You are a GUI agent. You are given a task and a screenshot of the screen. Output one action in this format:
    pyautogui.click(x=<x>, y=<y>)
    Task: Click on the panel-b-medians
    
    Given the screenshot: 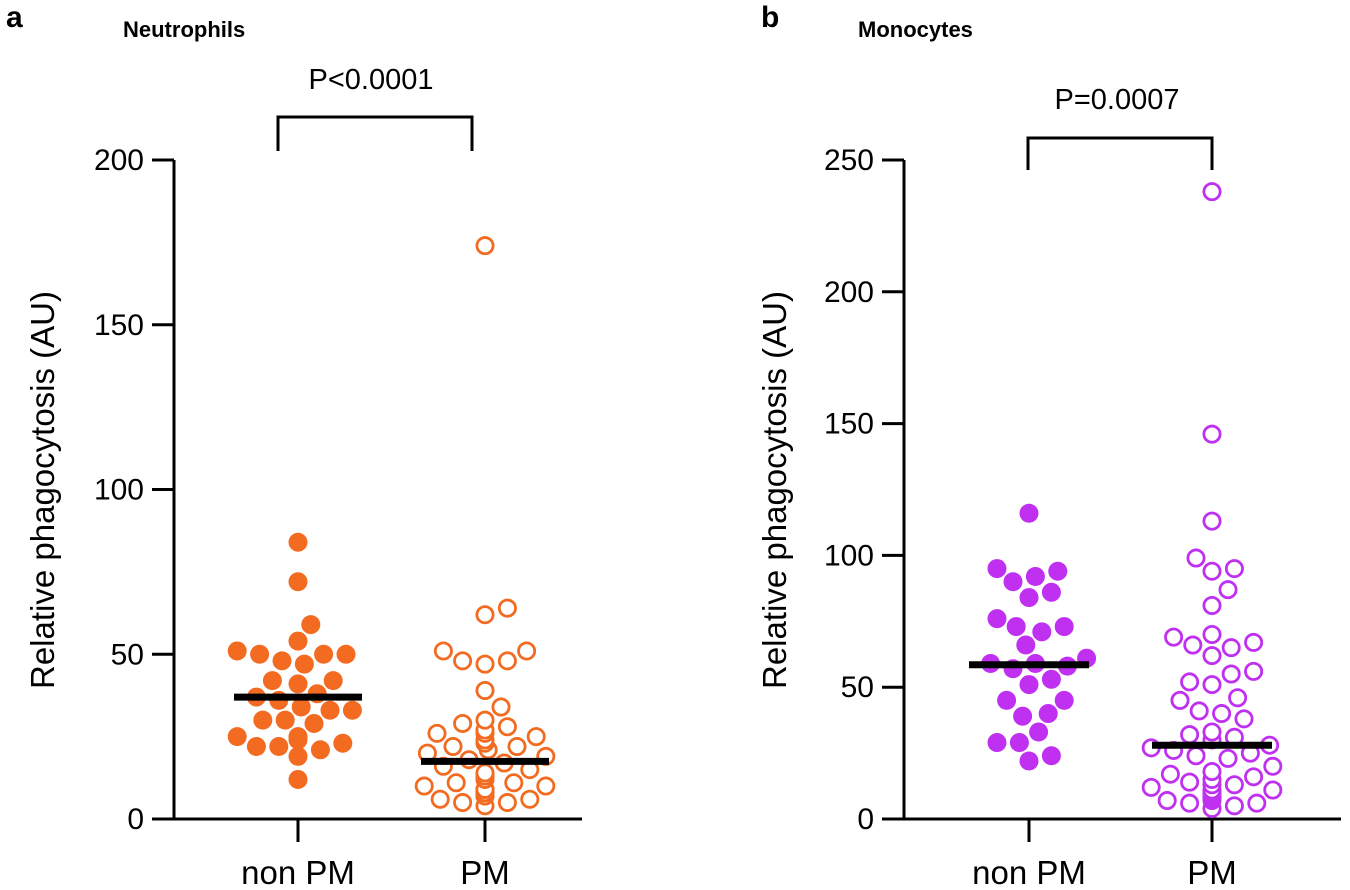 What is the action you would take?
    pyautogui.click(x=1120, y=705)
    